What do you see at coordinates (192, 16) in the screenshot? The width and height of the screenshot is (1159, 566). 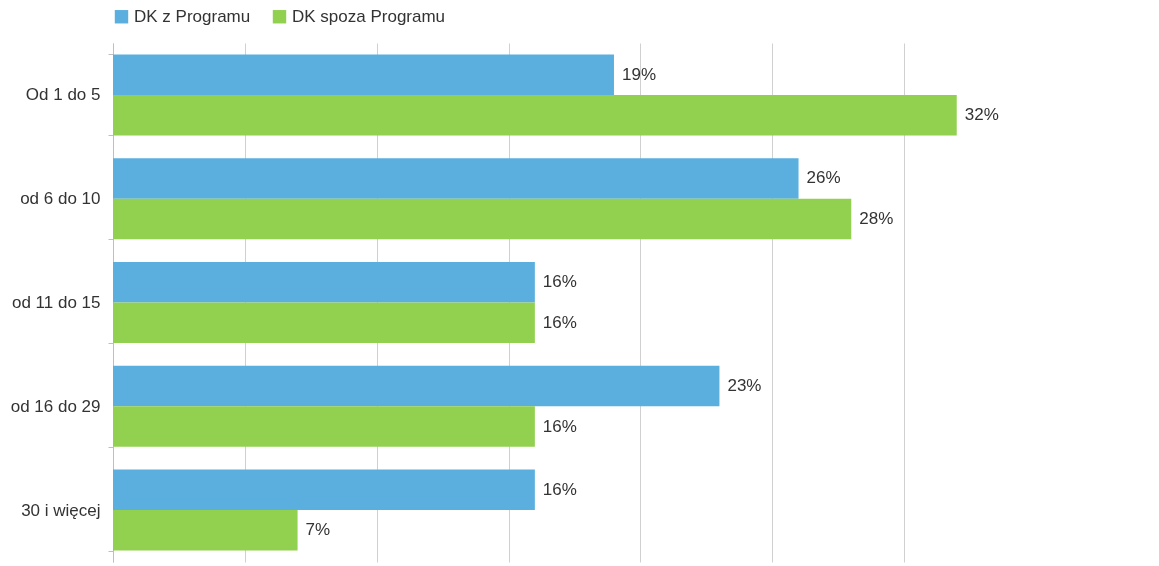 I see `legend-label: DK z Programu` at bounding box center [192, 16].